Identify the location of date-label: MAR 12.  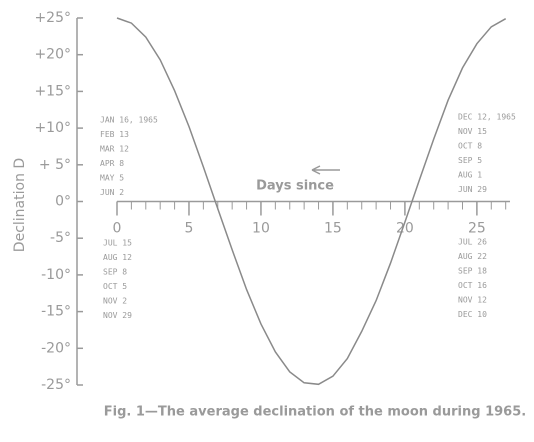
(114, 149).